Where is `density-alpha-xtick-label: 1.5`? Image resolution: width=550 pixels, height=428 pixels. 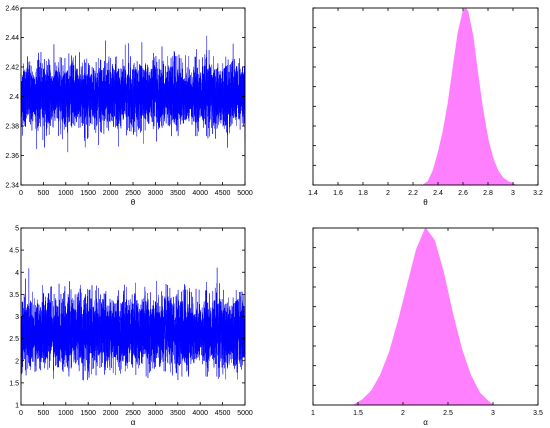 density-alpha-xtick-label: 1.5 is located at coordinates (358, 413).